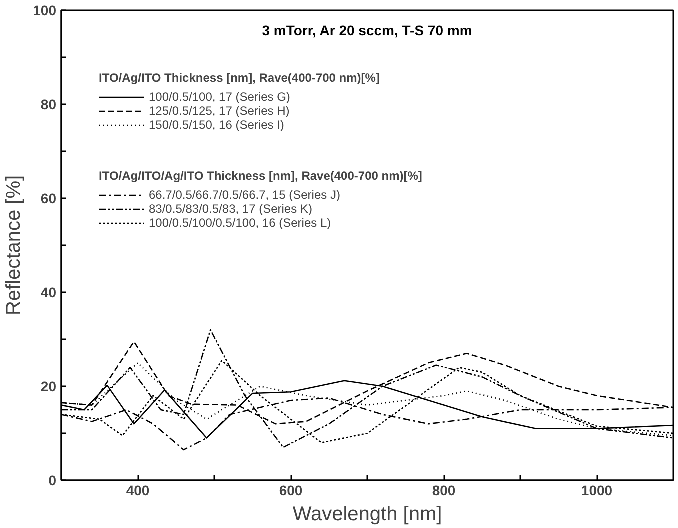 The width and height of the screenshot is (678, 528). What do you see at coordinates (48, 292) in the screenshot?
I see `y-tick-label: 40` at bounding box center [48, 292].